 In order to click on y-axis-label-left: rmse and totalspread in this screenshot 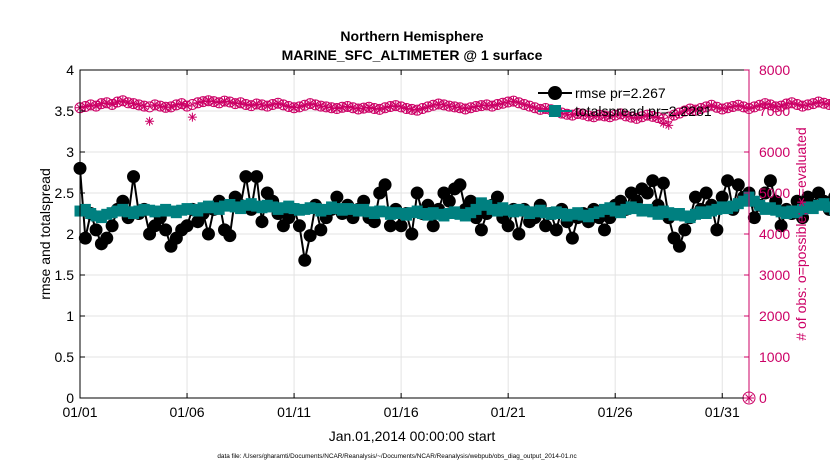, I will do `click(45, 234)`.